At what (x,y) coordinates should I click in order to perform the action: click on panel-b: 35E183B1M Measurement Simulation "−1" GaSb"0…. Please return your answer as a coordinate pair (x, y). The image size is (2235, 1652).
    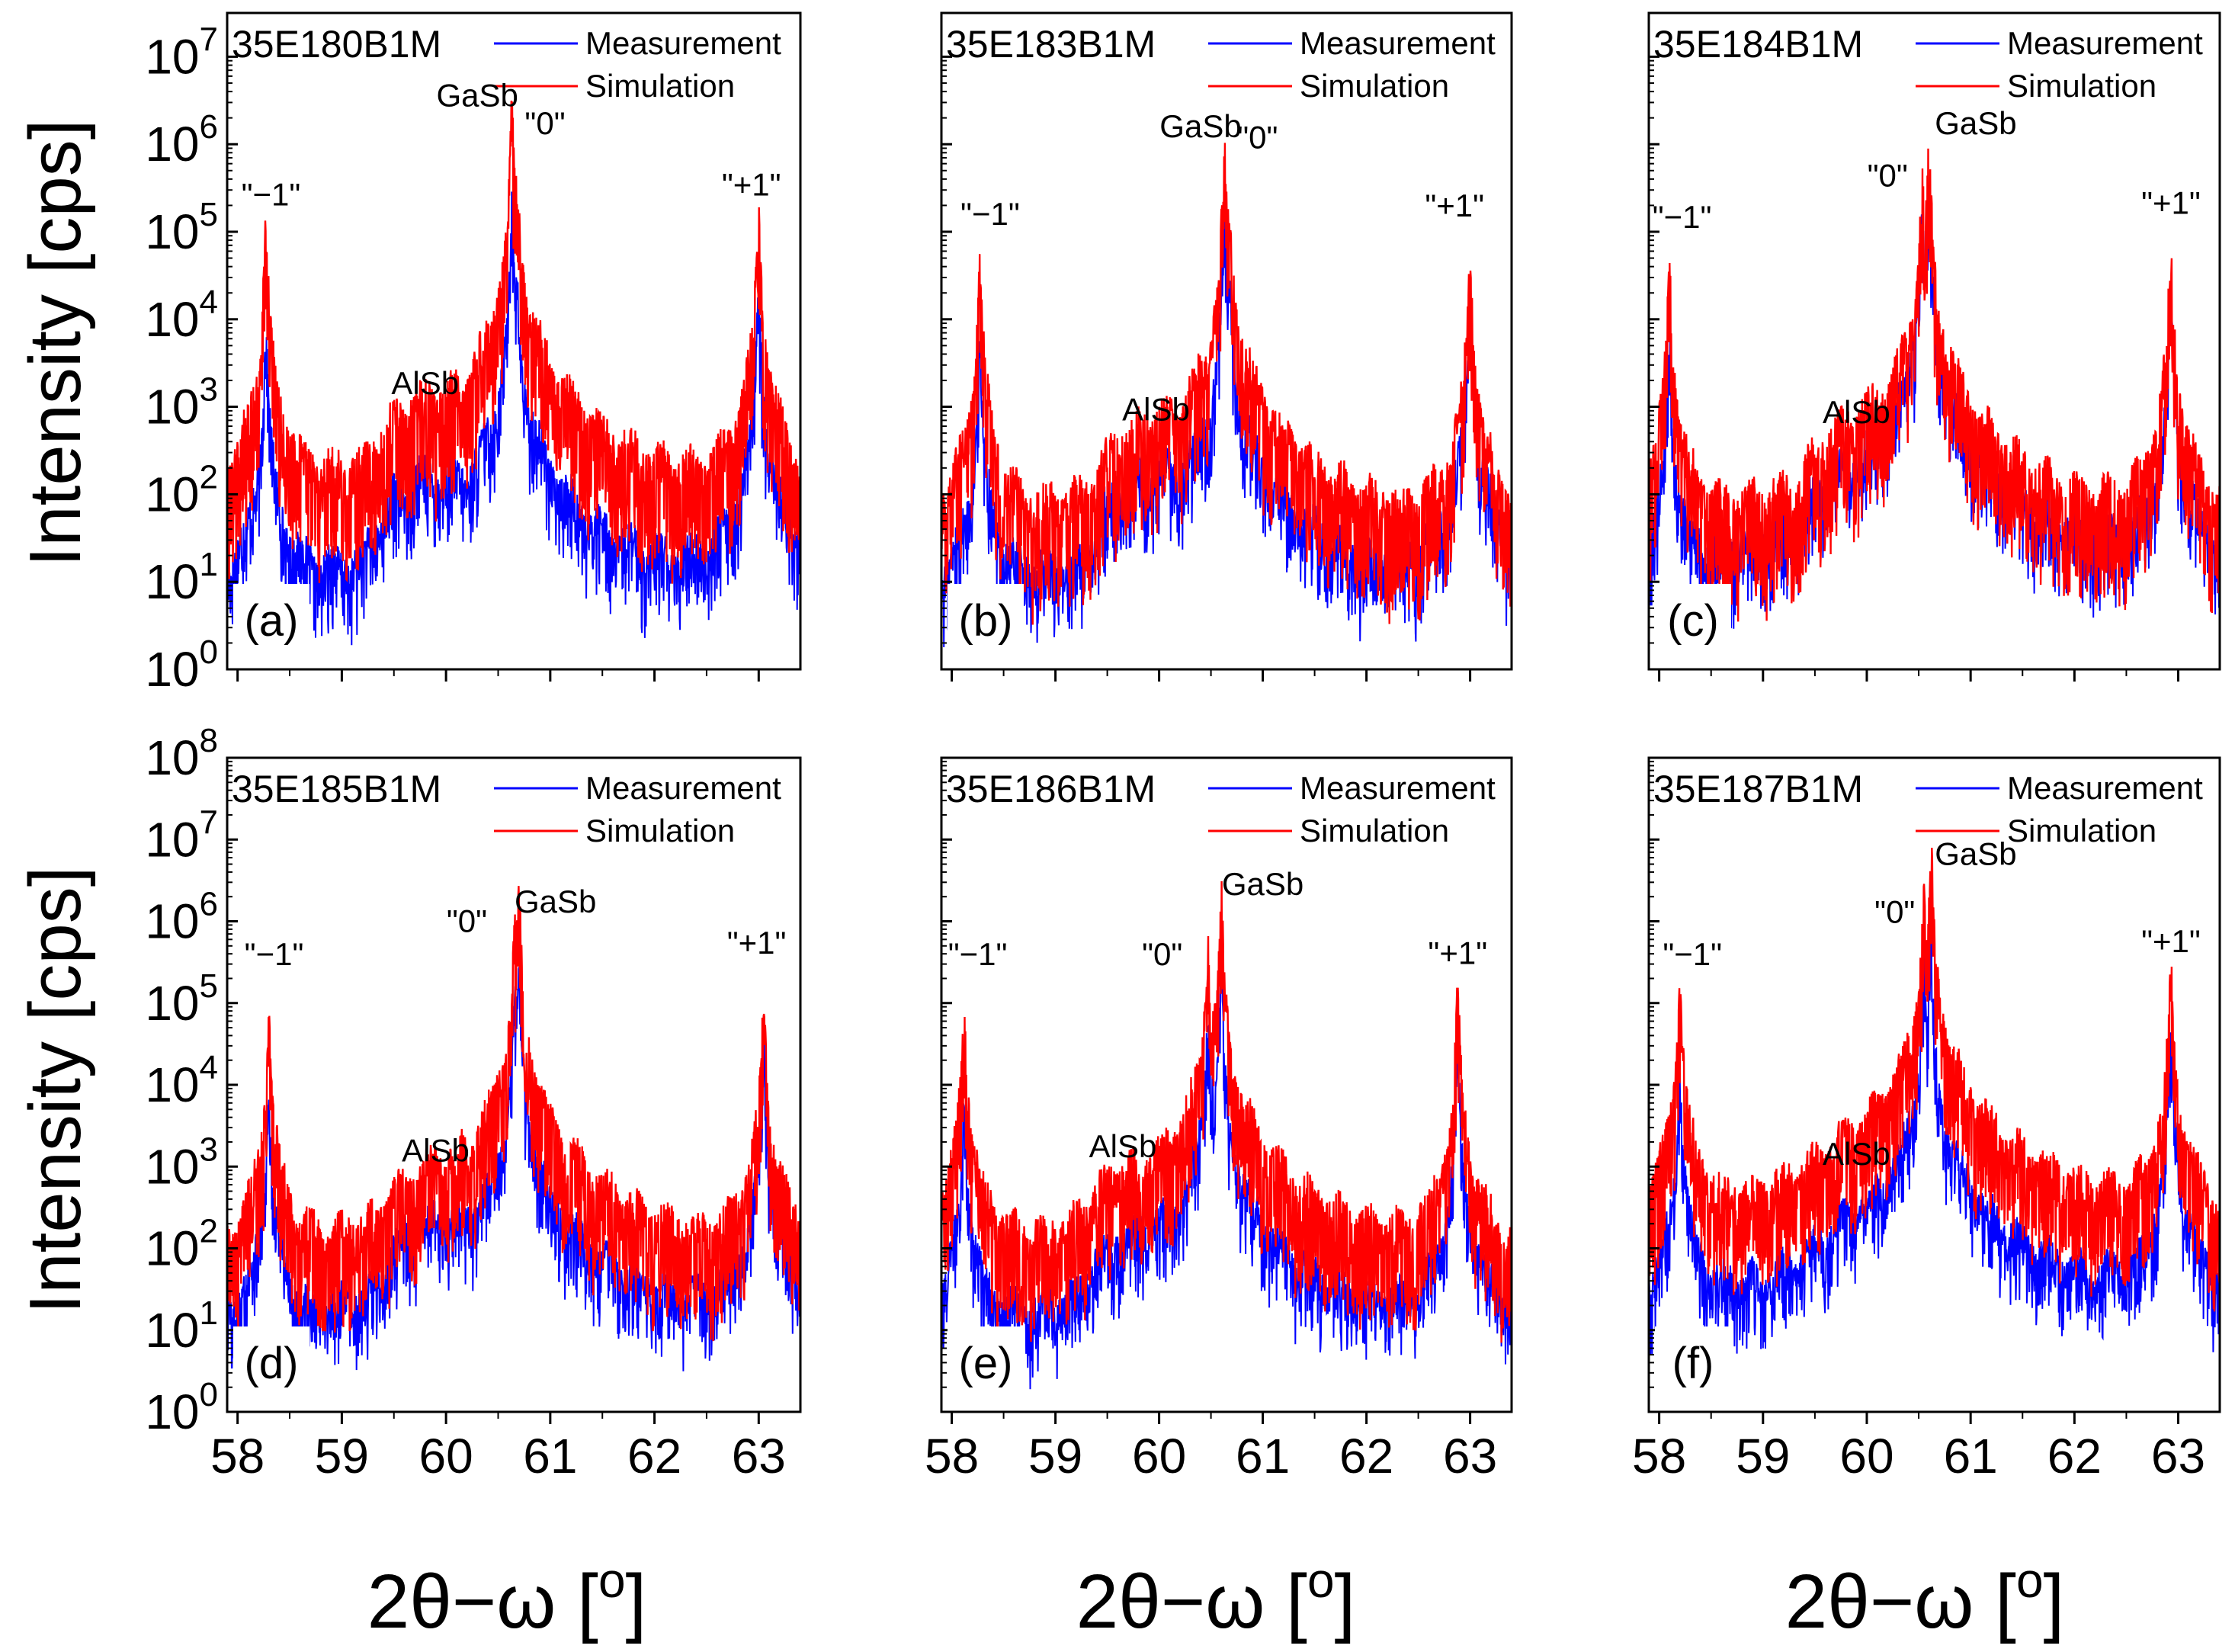
    Looking at the image, I should click on (1226, 347).